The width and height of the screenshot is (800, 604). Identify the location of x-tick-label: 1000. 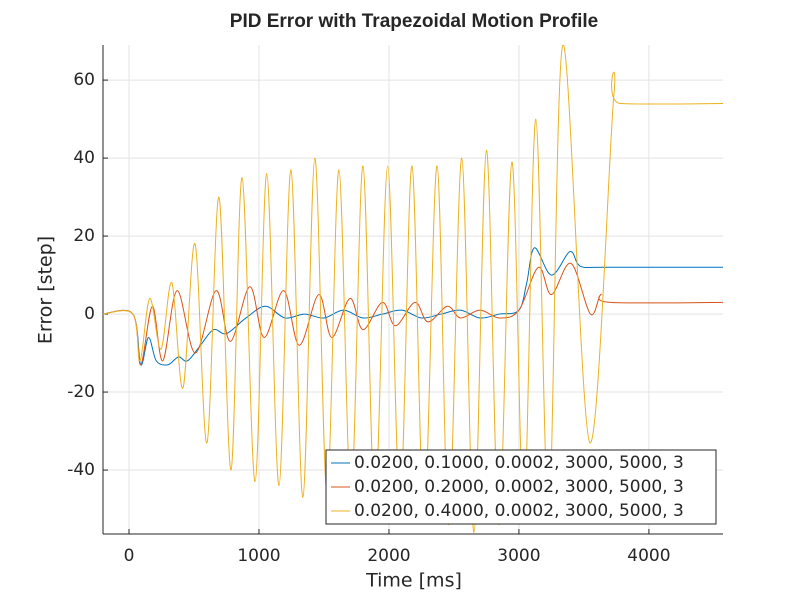
(258, 556).